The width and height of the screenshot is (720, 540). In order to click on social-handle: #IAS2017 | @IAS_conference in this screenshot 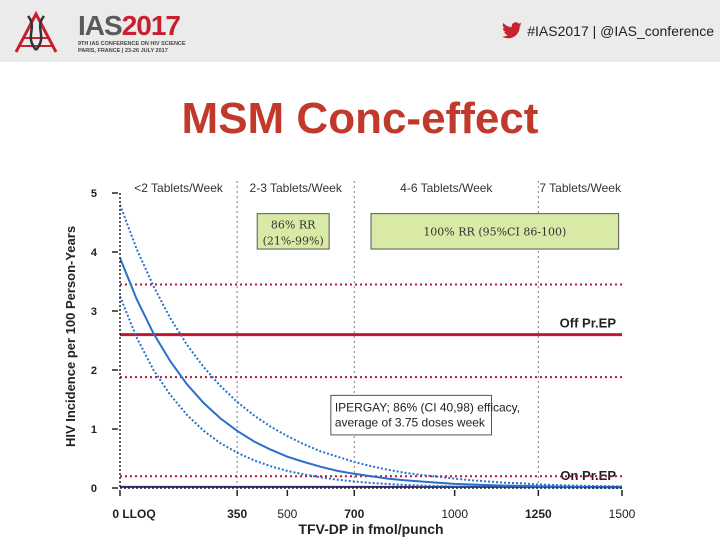, I will do `click(607, 31)`.